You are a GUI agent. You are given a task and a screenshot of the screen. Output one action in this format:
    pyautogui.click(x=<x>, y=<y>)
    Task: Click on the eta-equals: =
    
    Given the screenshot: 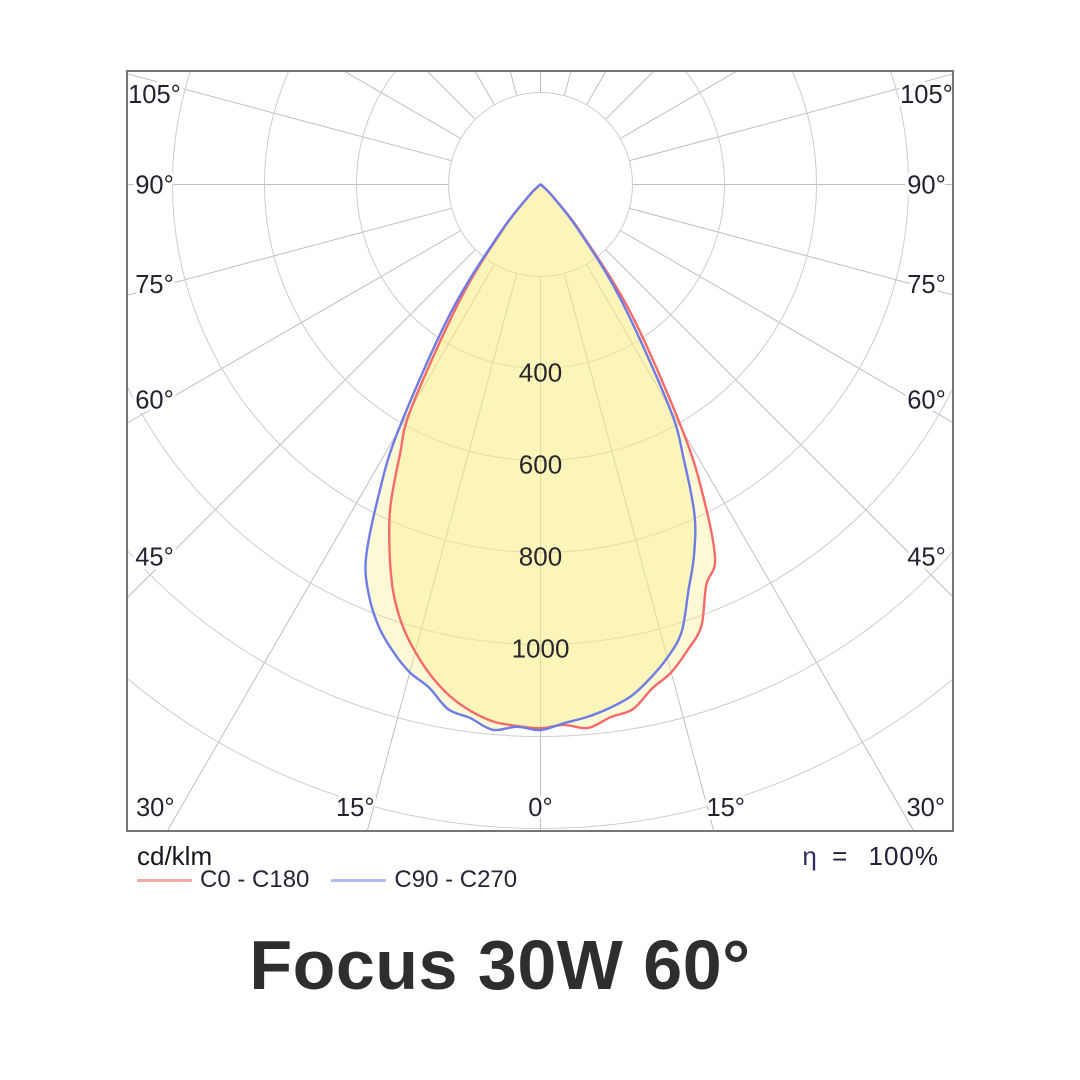 What is the action you would take?
    pyautogui.click(x=840, y=856)
    